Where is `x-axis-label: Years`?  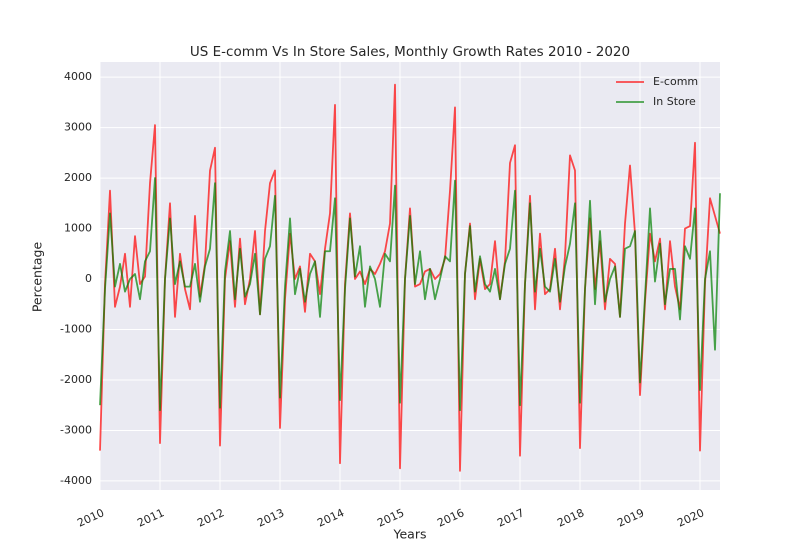
x-axis-label: Years is located at coordinates (410, 534).